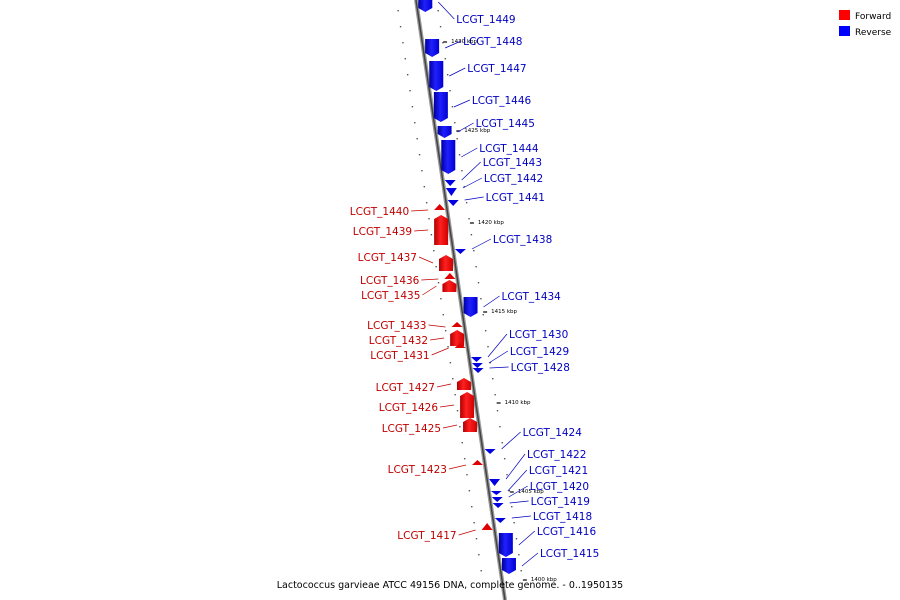 The height and width of the screenshot is (600, 900). Describe the element at coordinates (559, 487) in the screenshot. I see `gene-label-lcgt-1420: LCGT_1420` at that location.